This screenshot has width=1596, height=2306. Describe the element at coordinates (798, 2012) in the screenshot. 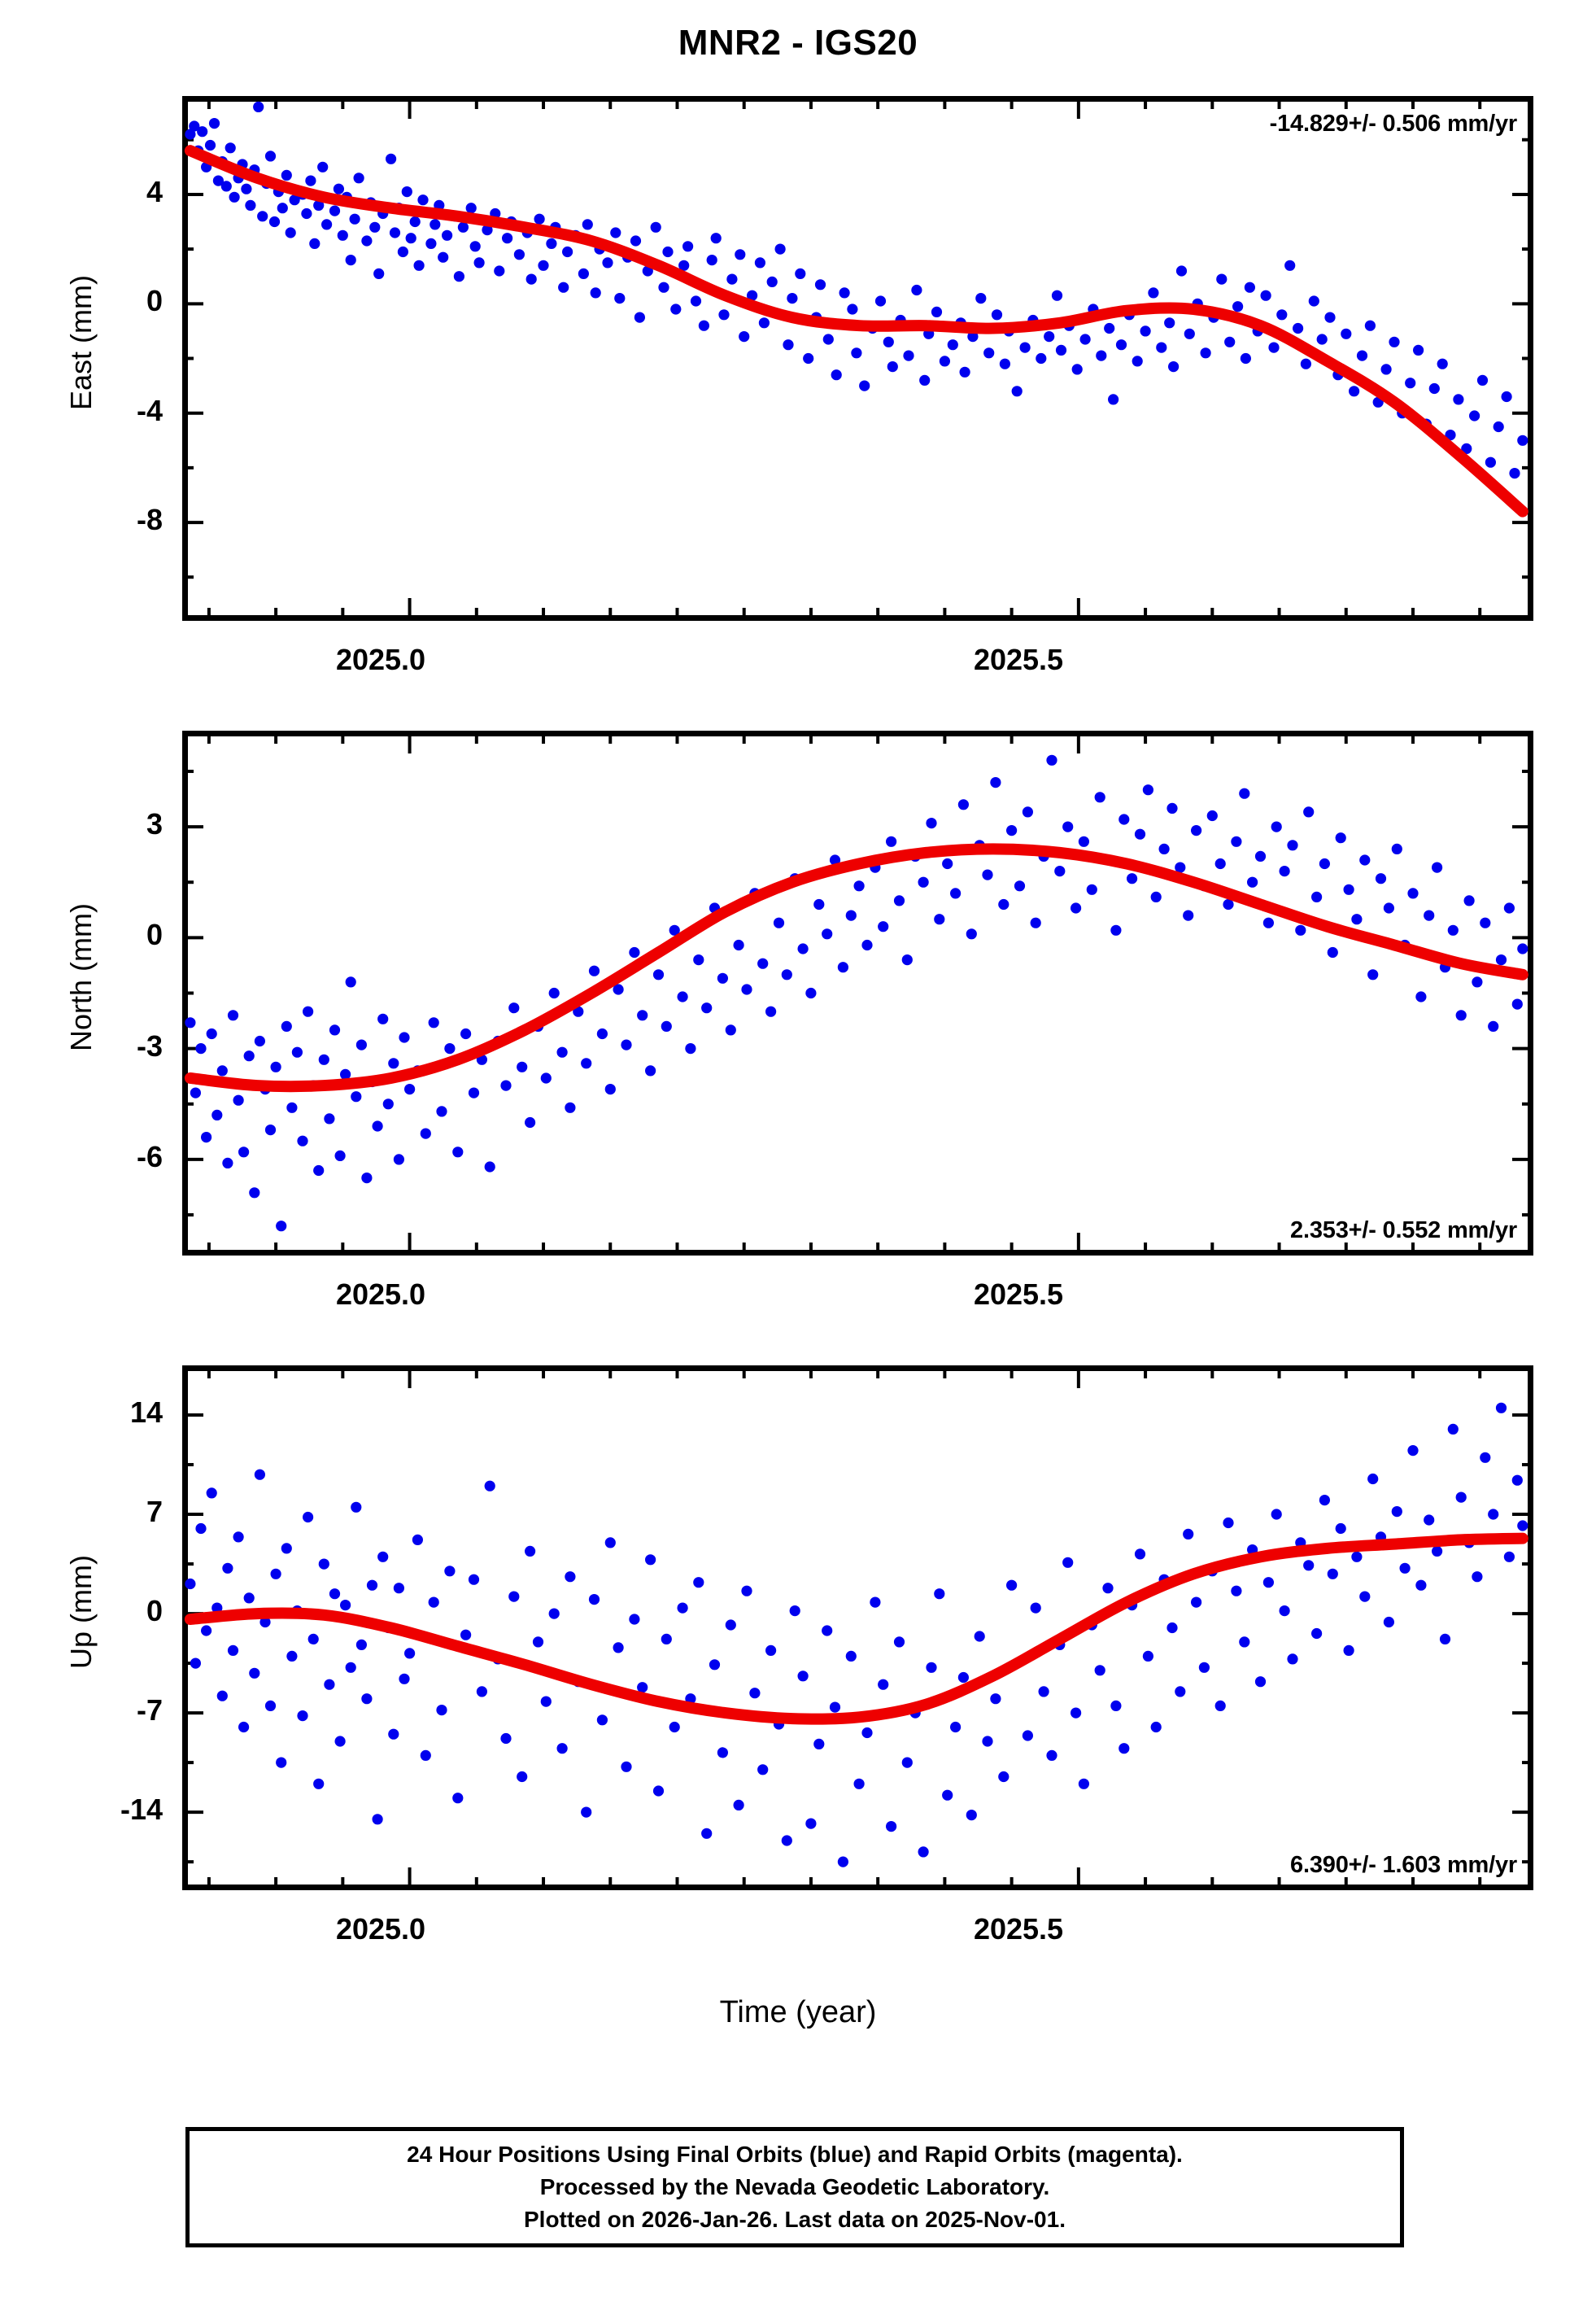

I see `x-axis-title: Time (year)` at that location.